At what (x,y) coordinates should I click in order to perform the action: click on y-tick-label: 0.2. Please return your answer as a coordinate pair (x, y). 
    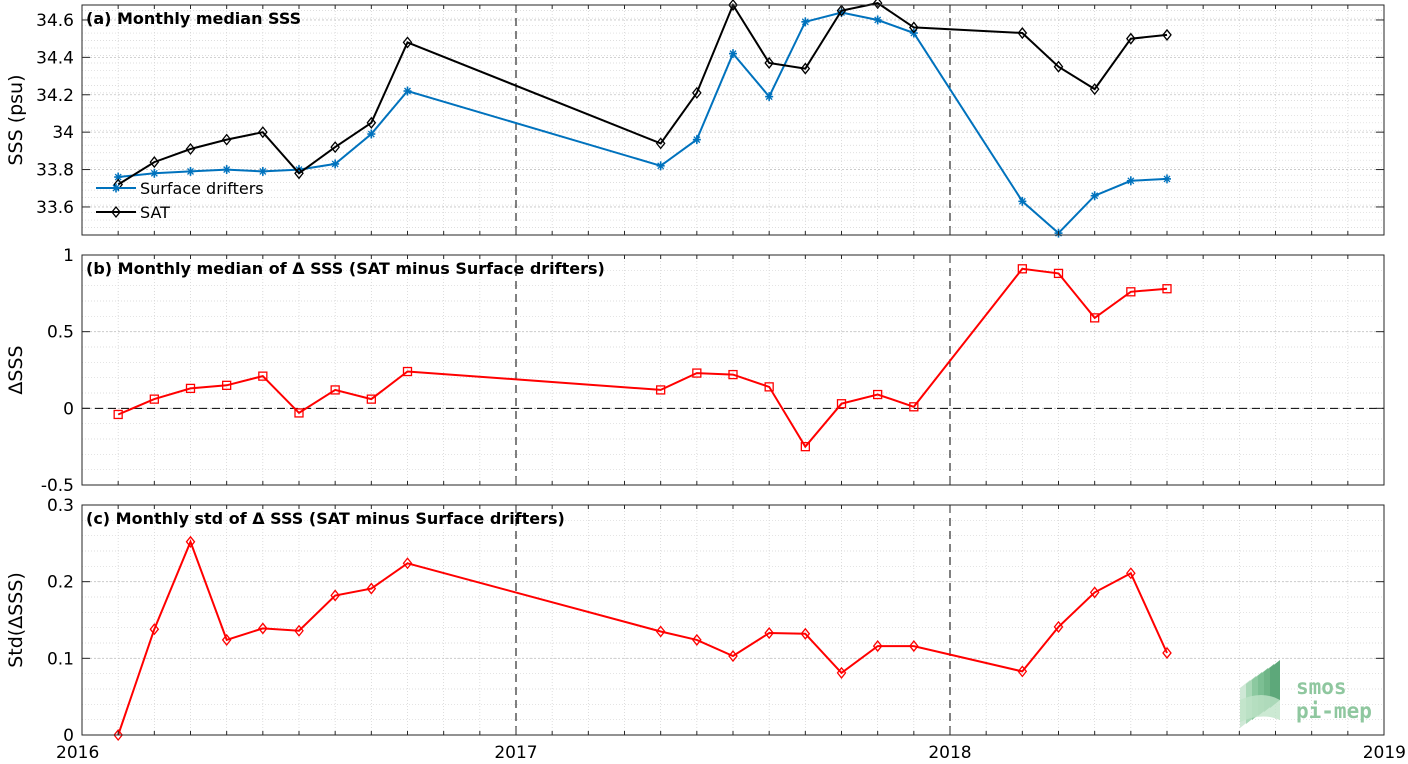
    Looking at the image, I should click on (60, 583).